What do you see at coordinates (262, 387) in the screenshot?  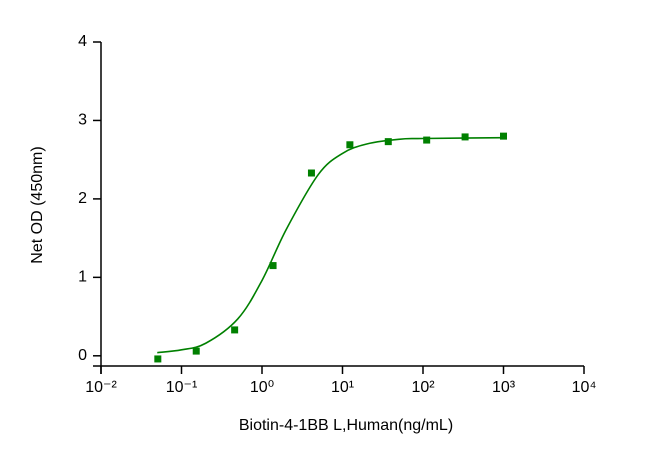 I see `x-tick-label: 10⁰` at bounding box center [262, 387].